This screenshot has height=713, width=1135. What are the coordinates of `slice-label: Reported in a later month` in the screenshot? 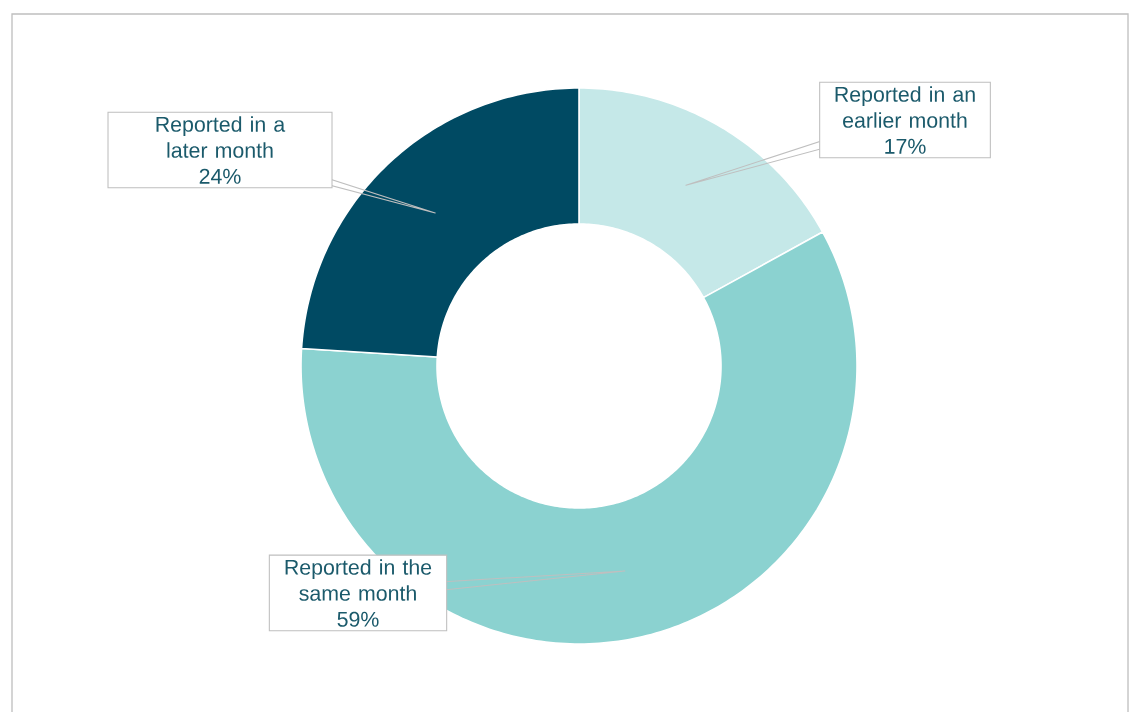 It's located at (221, 137).